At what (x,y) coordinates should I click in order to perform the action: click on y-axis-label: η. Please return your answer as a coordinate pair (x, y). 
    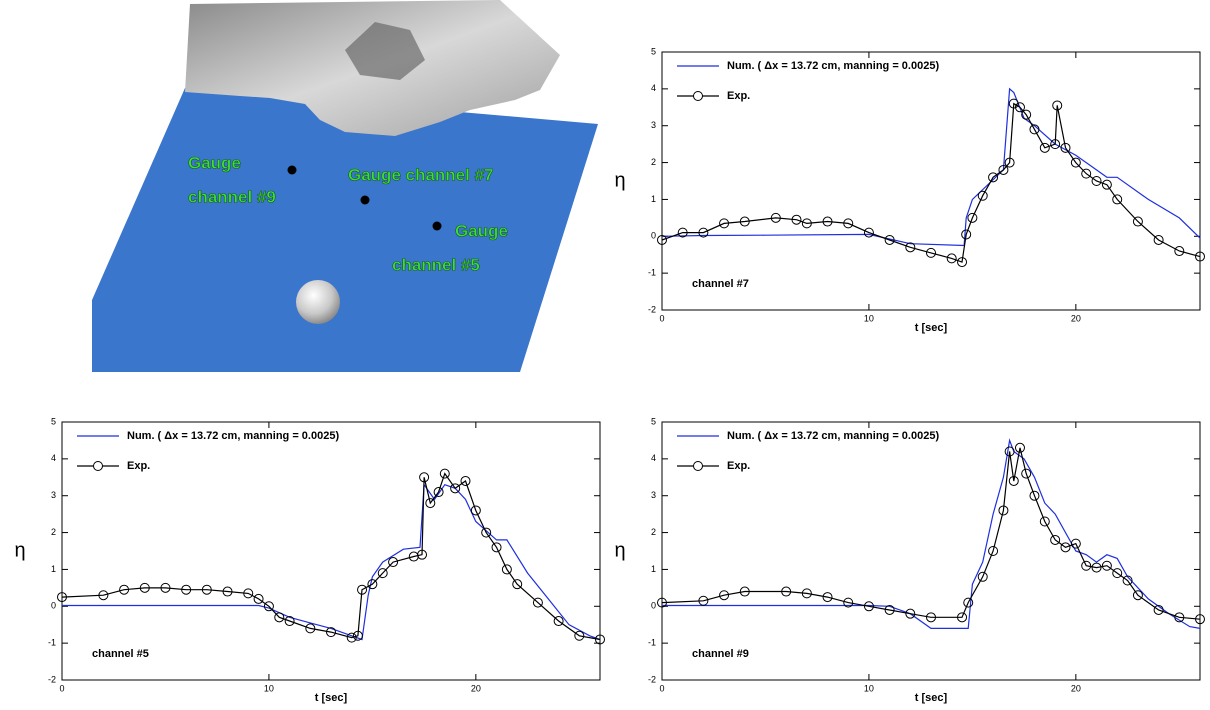
    Looking at the image, I should click on (619, 180).